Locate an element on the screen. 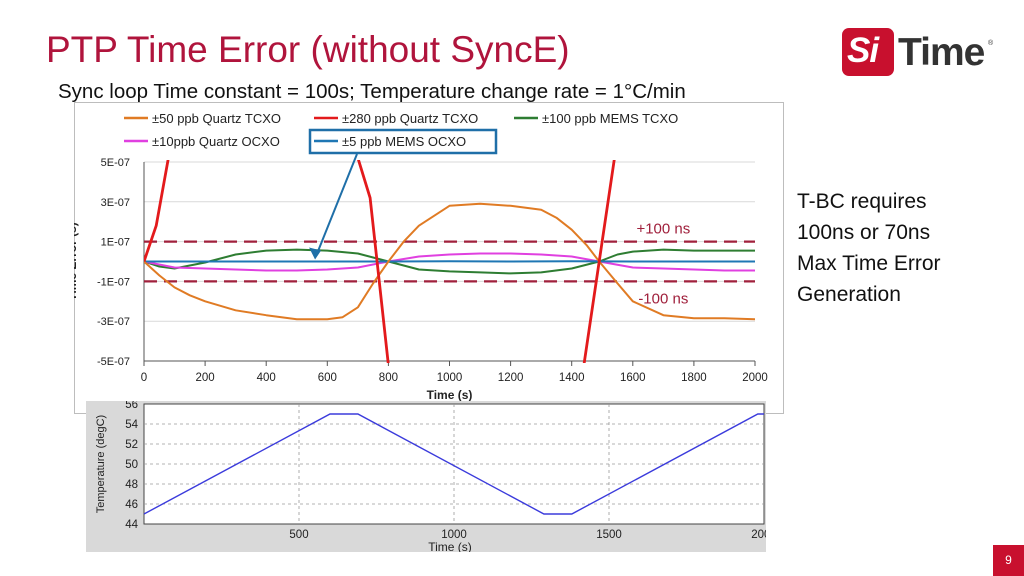 The width and height of the screenshot is (1024, 576). x-tick-label: 1200 is located at coordinates (511, 378).